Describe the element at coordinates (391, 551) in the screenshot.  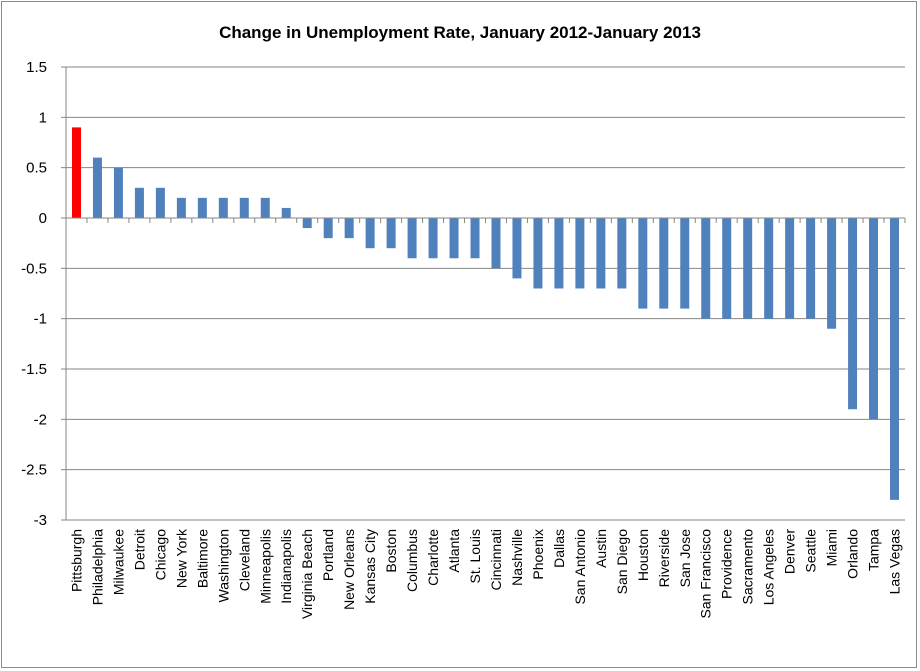
I see `x-tick-label: Boston` at that location.